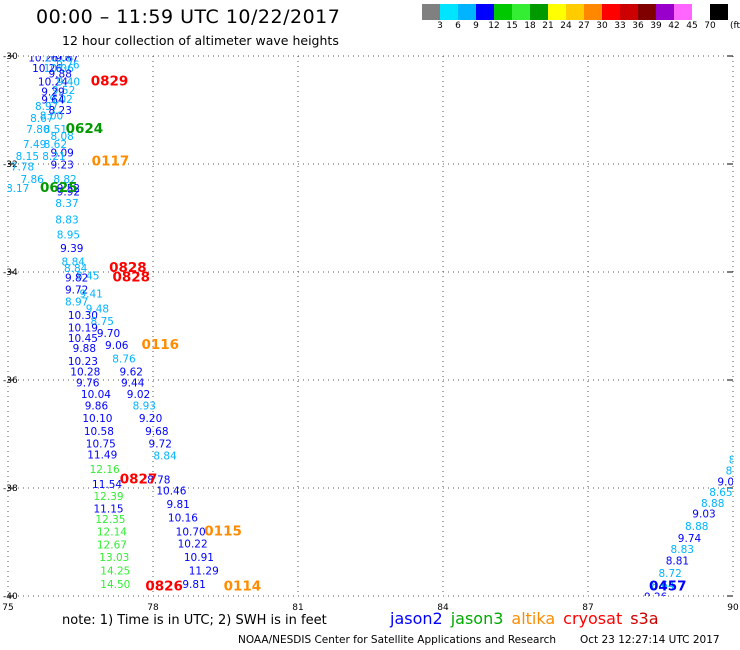 This screenshot has width=740, height=650. What do you see at coordinates (566, 26) in the screenshot?
I see `color-scale-label: 24` at bounding box center [566, 26].